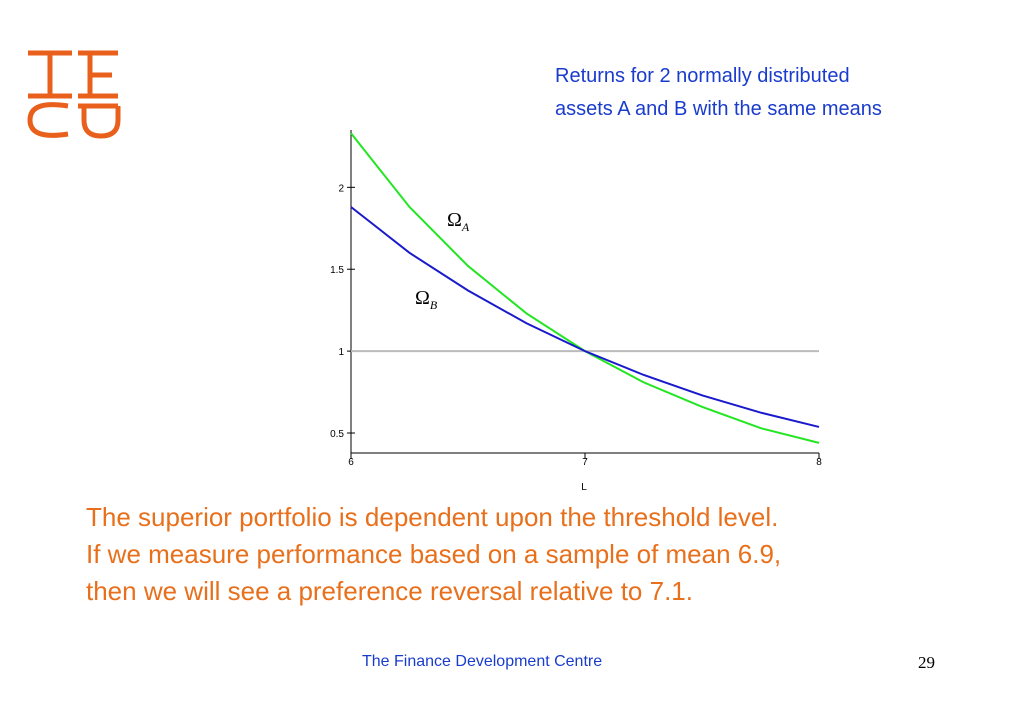 This screenshot has height=708, width=1023. What do you see at coordinates (341, 188) in the screenshot?
I see `y-tick-label: 2` at bounding box center [341, 188].